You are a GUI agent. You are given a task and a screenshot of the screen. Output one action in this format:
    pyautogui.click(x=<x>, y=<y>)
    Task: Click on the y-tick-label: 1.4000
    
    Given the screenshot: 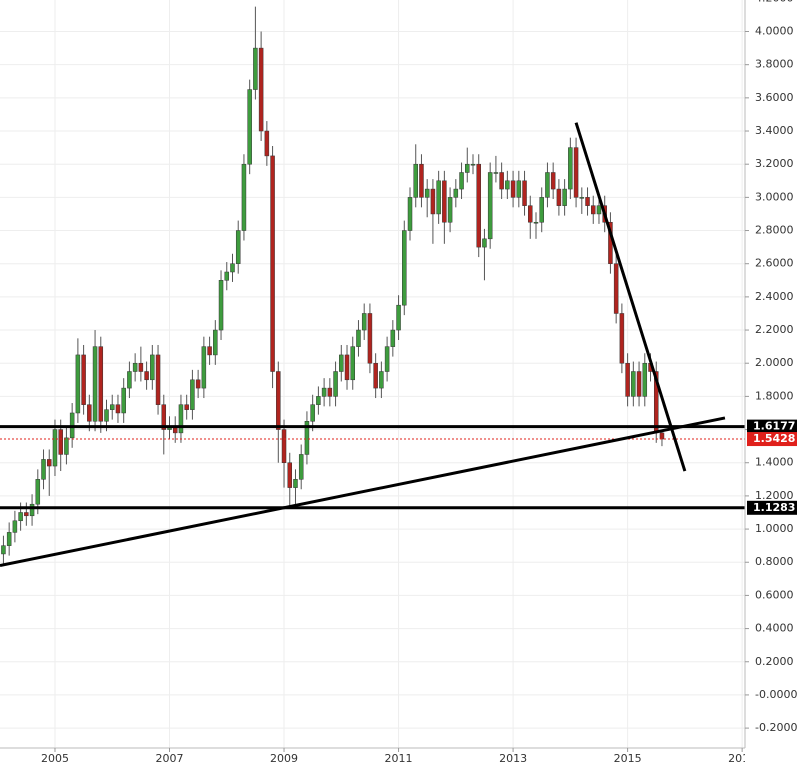 What is the action you would take?
    pyautogui.click(x=774, y=462)
    